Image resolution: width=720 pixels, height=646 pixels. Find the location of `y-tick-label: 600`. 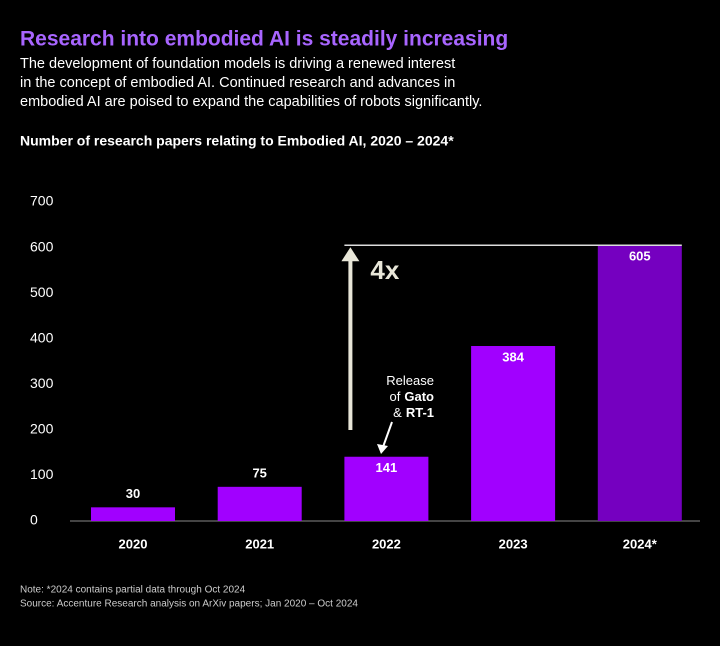

y-tick-label: 600 is located at coordinates (42, 246).